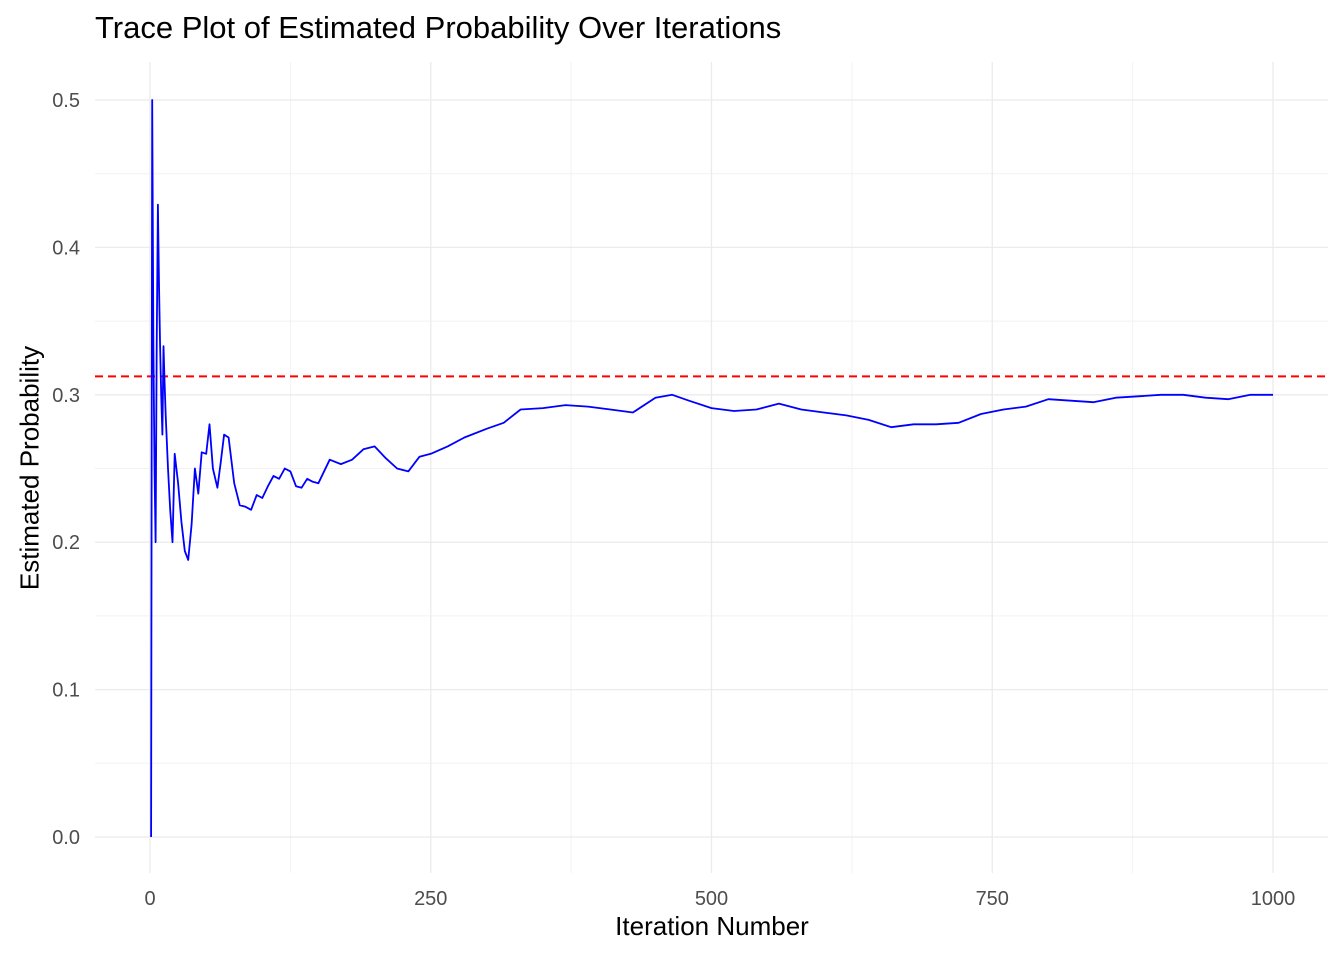 The image size is (1344, 960). Describe the element at coordinates (712, 926) in the screenshot. I see `x-axis-label: Iteration Number` at that location.